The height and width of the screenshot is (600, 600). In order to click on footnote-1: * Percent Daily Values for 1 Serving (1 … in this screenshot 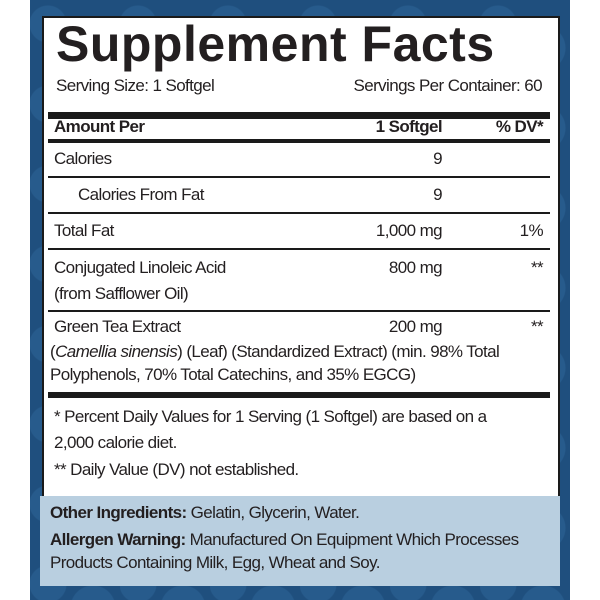, I will do `click(270, 416)`.